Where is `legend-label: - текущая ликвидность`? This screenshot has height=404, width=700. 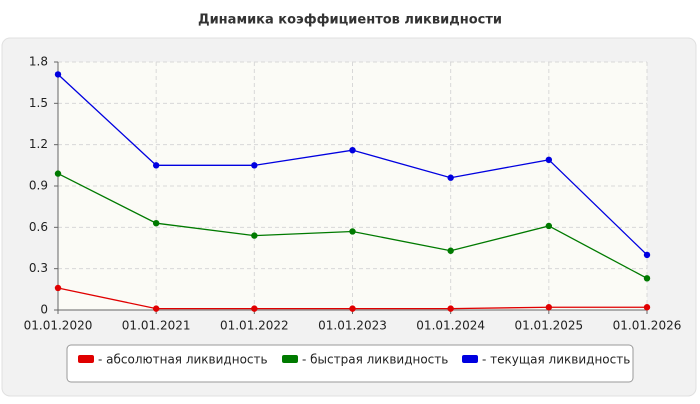
legend-label: - текущая ликвидность is located at coordinates (556, 360).